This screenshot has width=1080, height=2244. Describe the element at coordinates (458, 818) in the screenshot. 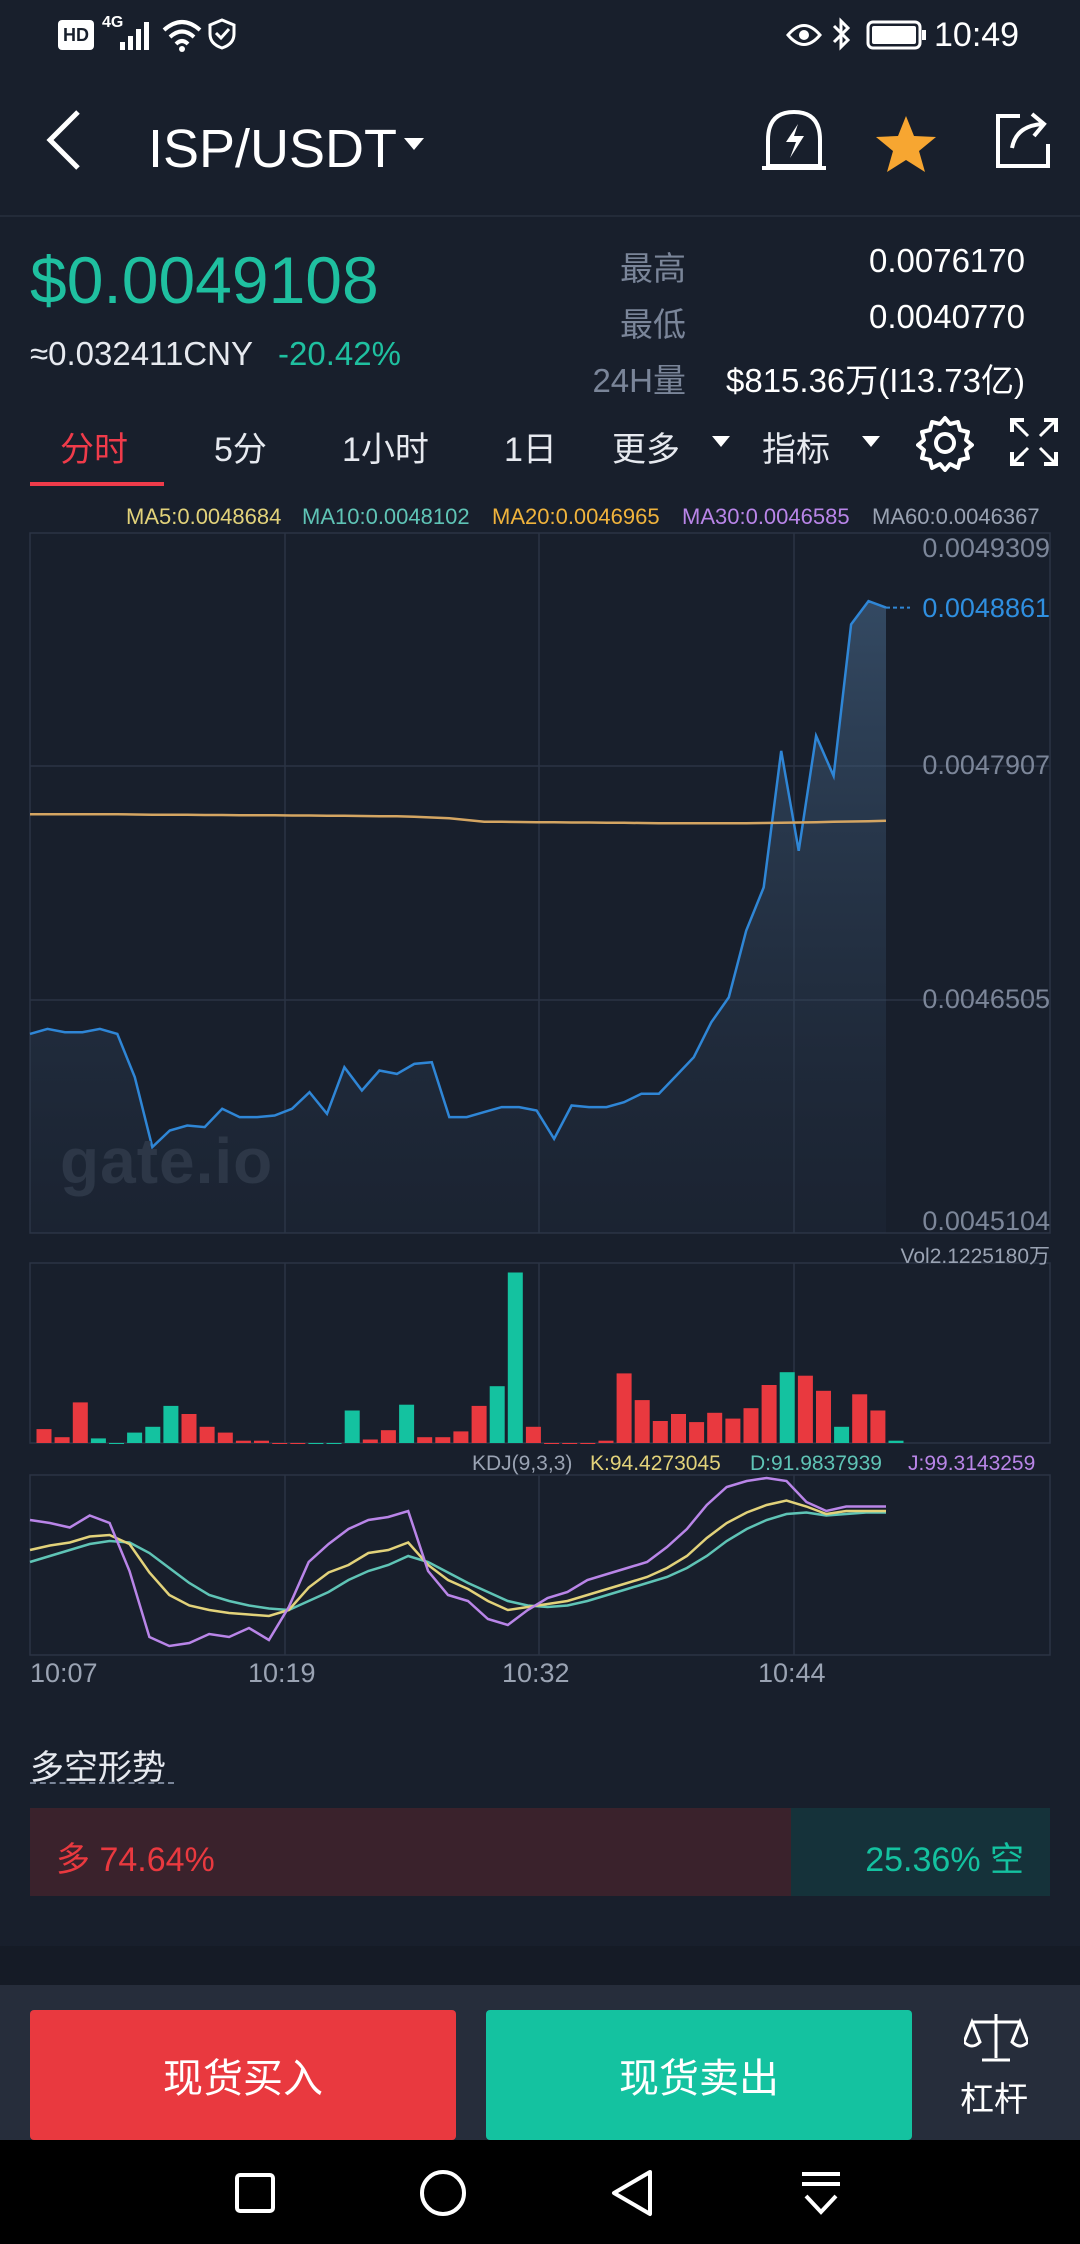

I see `ma-line` at that location.